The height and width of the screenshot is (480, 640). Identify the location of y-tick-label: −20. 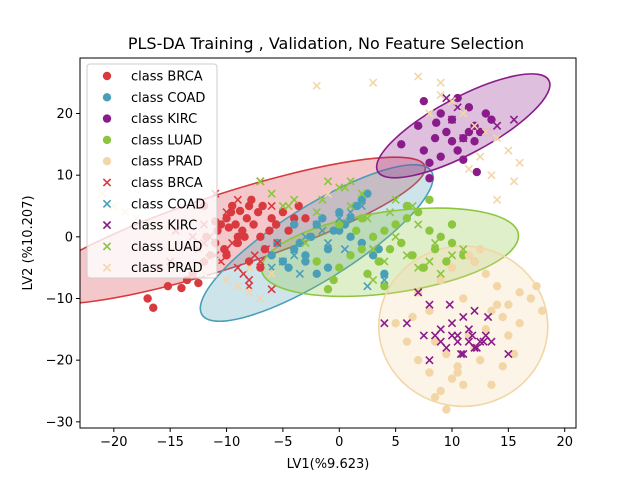
(59, 361).